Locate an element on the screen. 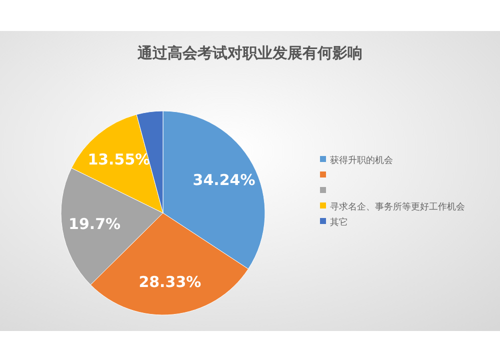 This screenshot has height=362, width=500. chart-title: 通过高会考试对职业发展有何影响 is located at coordinates (249, 53).